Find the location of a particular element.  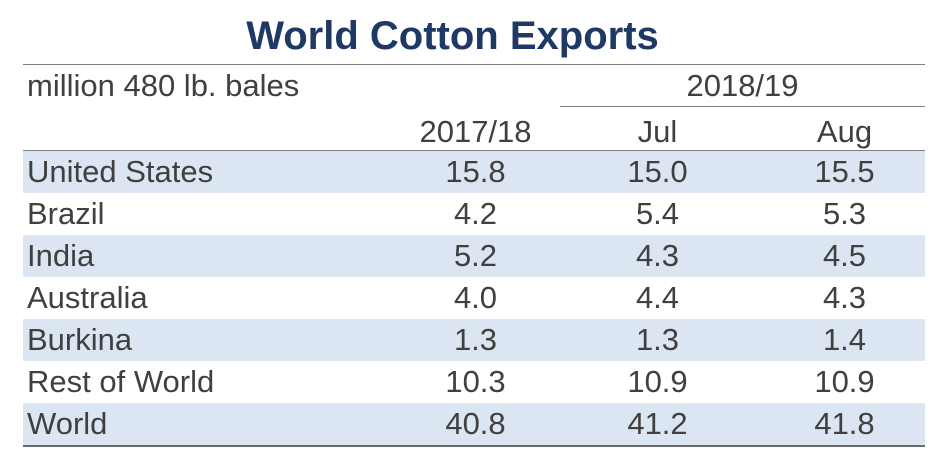

top-rule is located at coordinates (474, 64).